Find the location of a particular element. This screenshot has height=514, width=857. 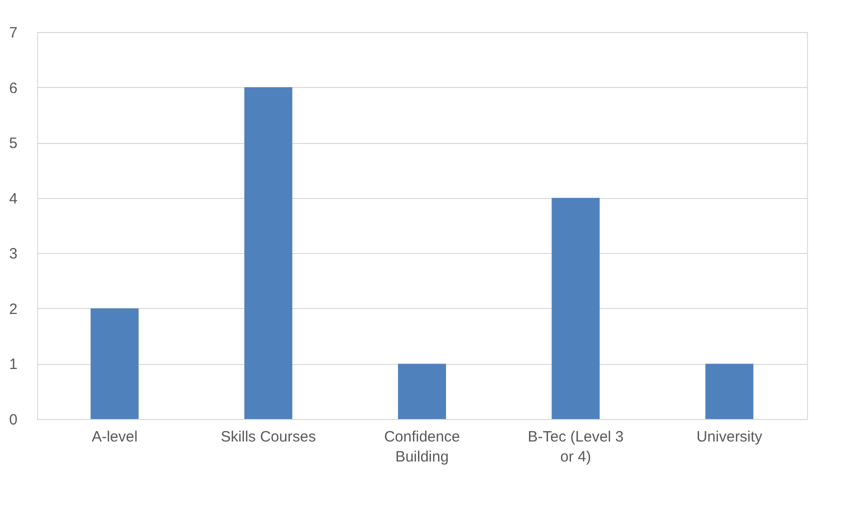

x-tick-label: University is located at coordinates (729, 437).